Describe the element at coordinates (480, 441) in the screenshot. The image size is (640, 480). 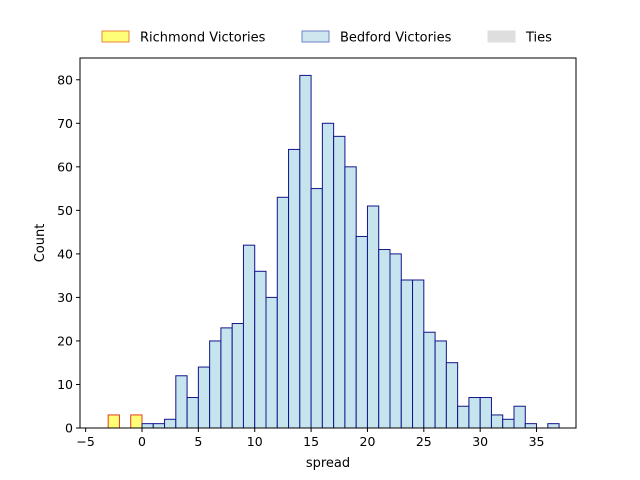
I see `x-tick-label: 30` at that location.